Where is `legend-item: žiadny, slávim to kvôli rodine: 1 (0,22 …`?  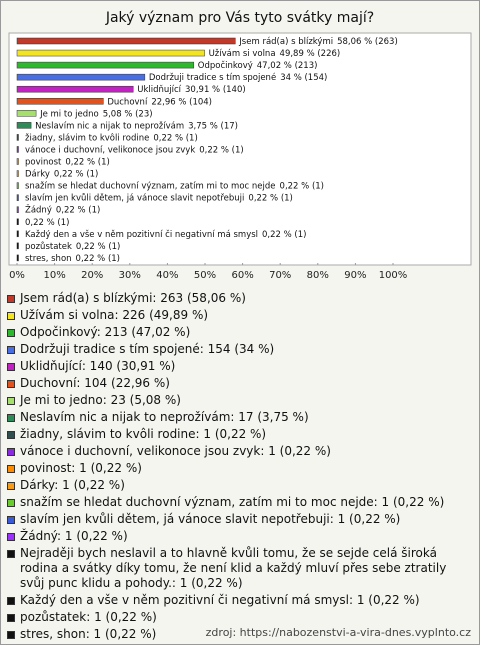 legend-item: žiadny, slávim to kvôli rodine: 1 (0,22 … is located at coordinates (240, 434).